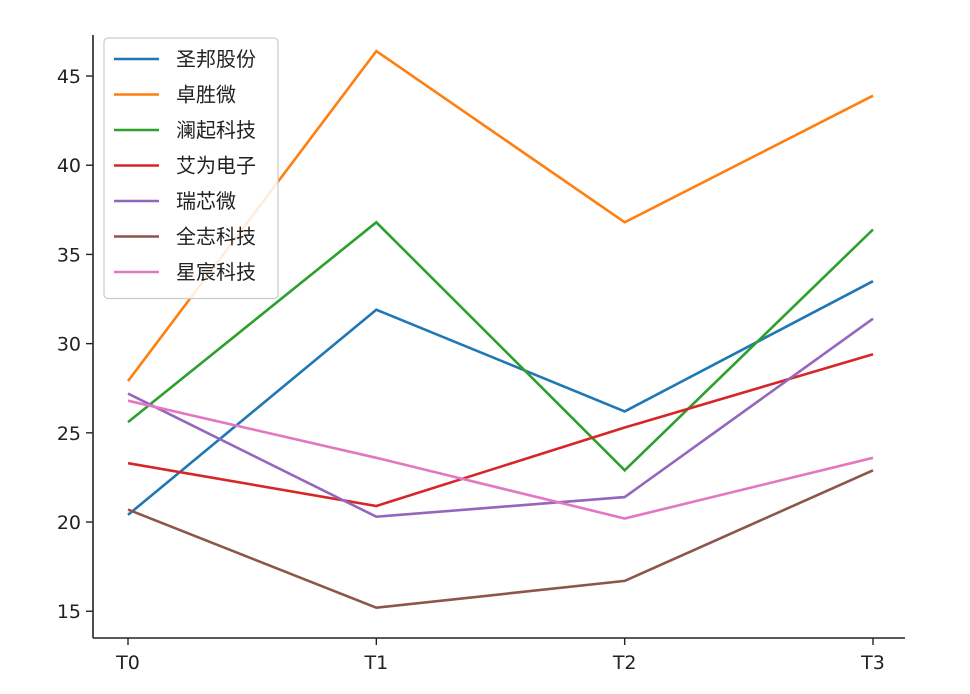 The image size is (970, 694). Describe the element at coordinates (216, 237) in the screenshot. I see `legend-label-5: 全志科技` at that location.